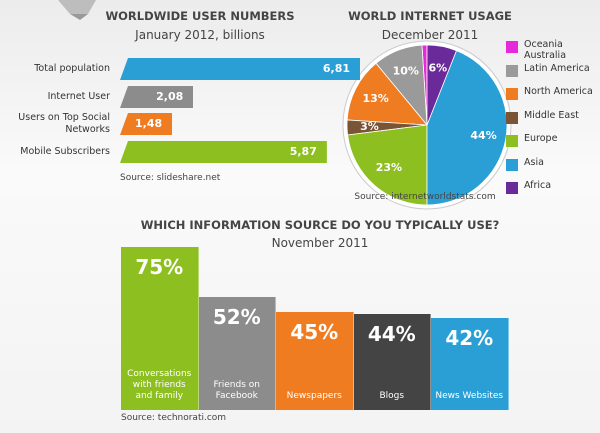  What do you see at coordinates (64, 123) in the screenshot?
I see `category-label: Users on Top Social Networks` at bounding box center [64, 123].